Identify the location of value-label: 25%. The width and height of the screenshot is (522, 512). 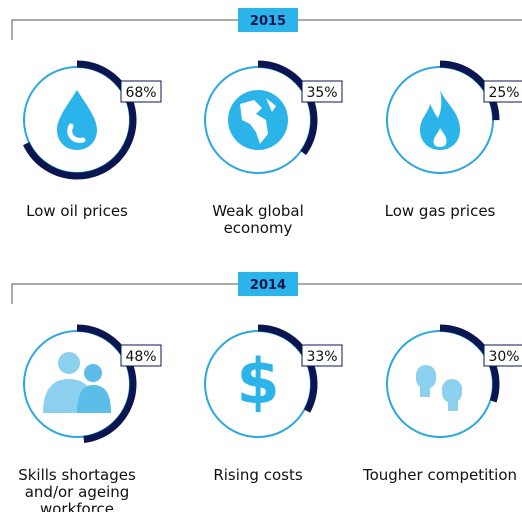
(503, 93).